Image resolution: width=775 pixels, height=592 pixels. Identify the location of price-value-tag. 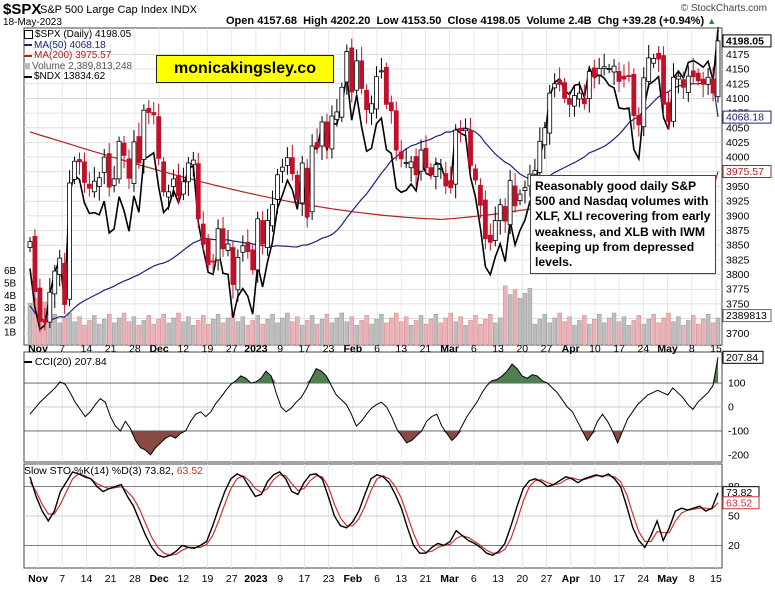
(747, 171).